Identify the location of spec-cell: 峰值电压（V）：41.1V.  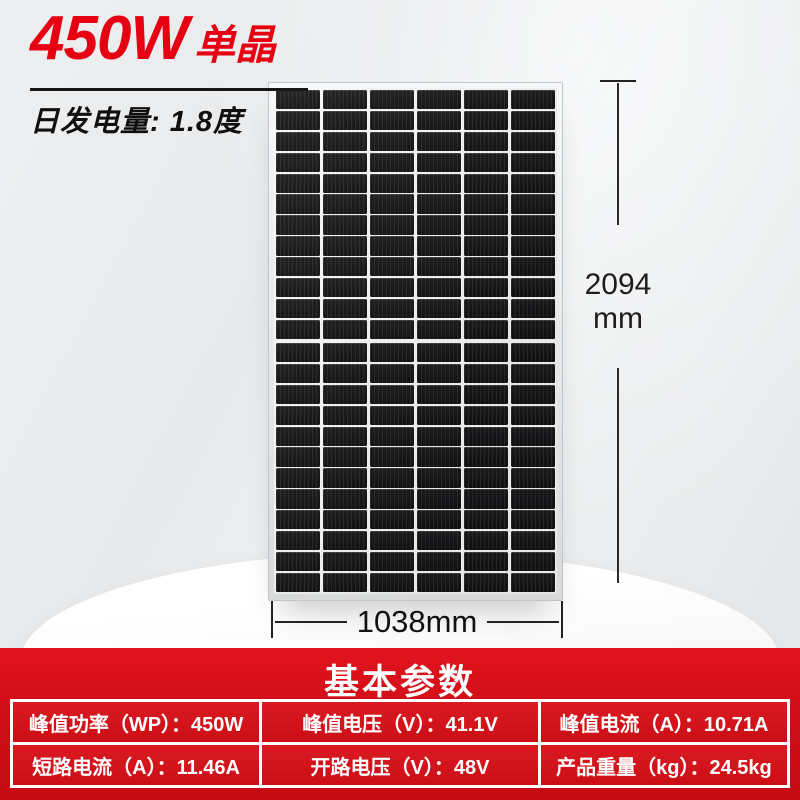
(400, 722).